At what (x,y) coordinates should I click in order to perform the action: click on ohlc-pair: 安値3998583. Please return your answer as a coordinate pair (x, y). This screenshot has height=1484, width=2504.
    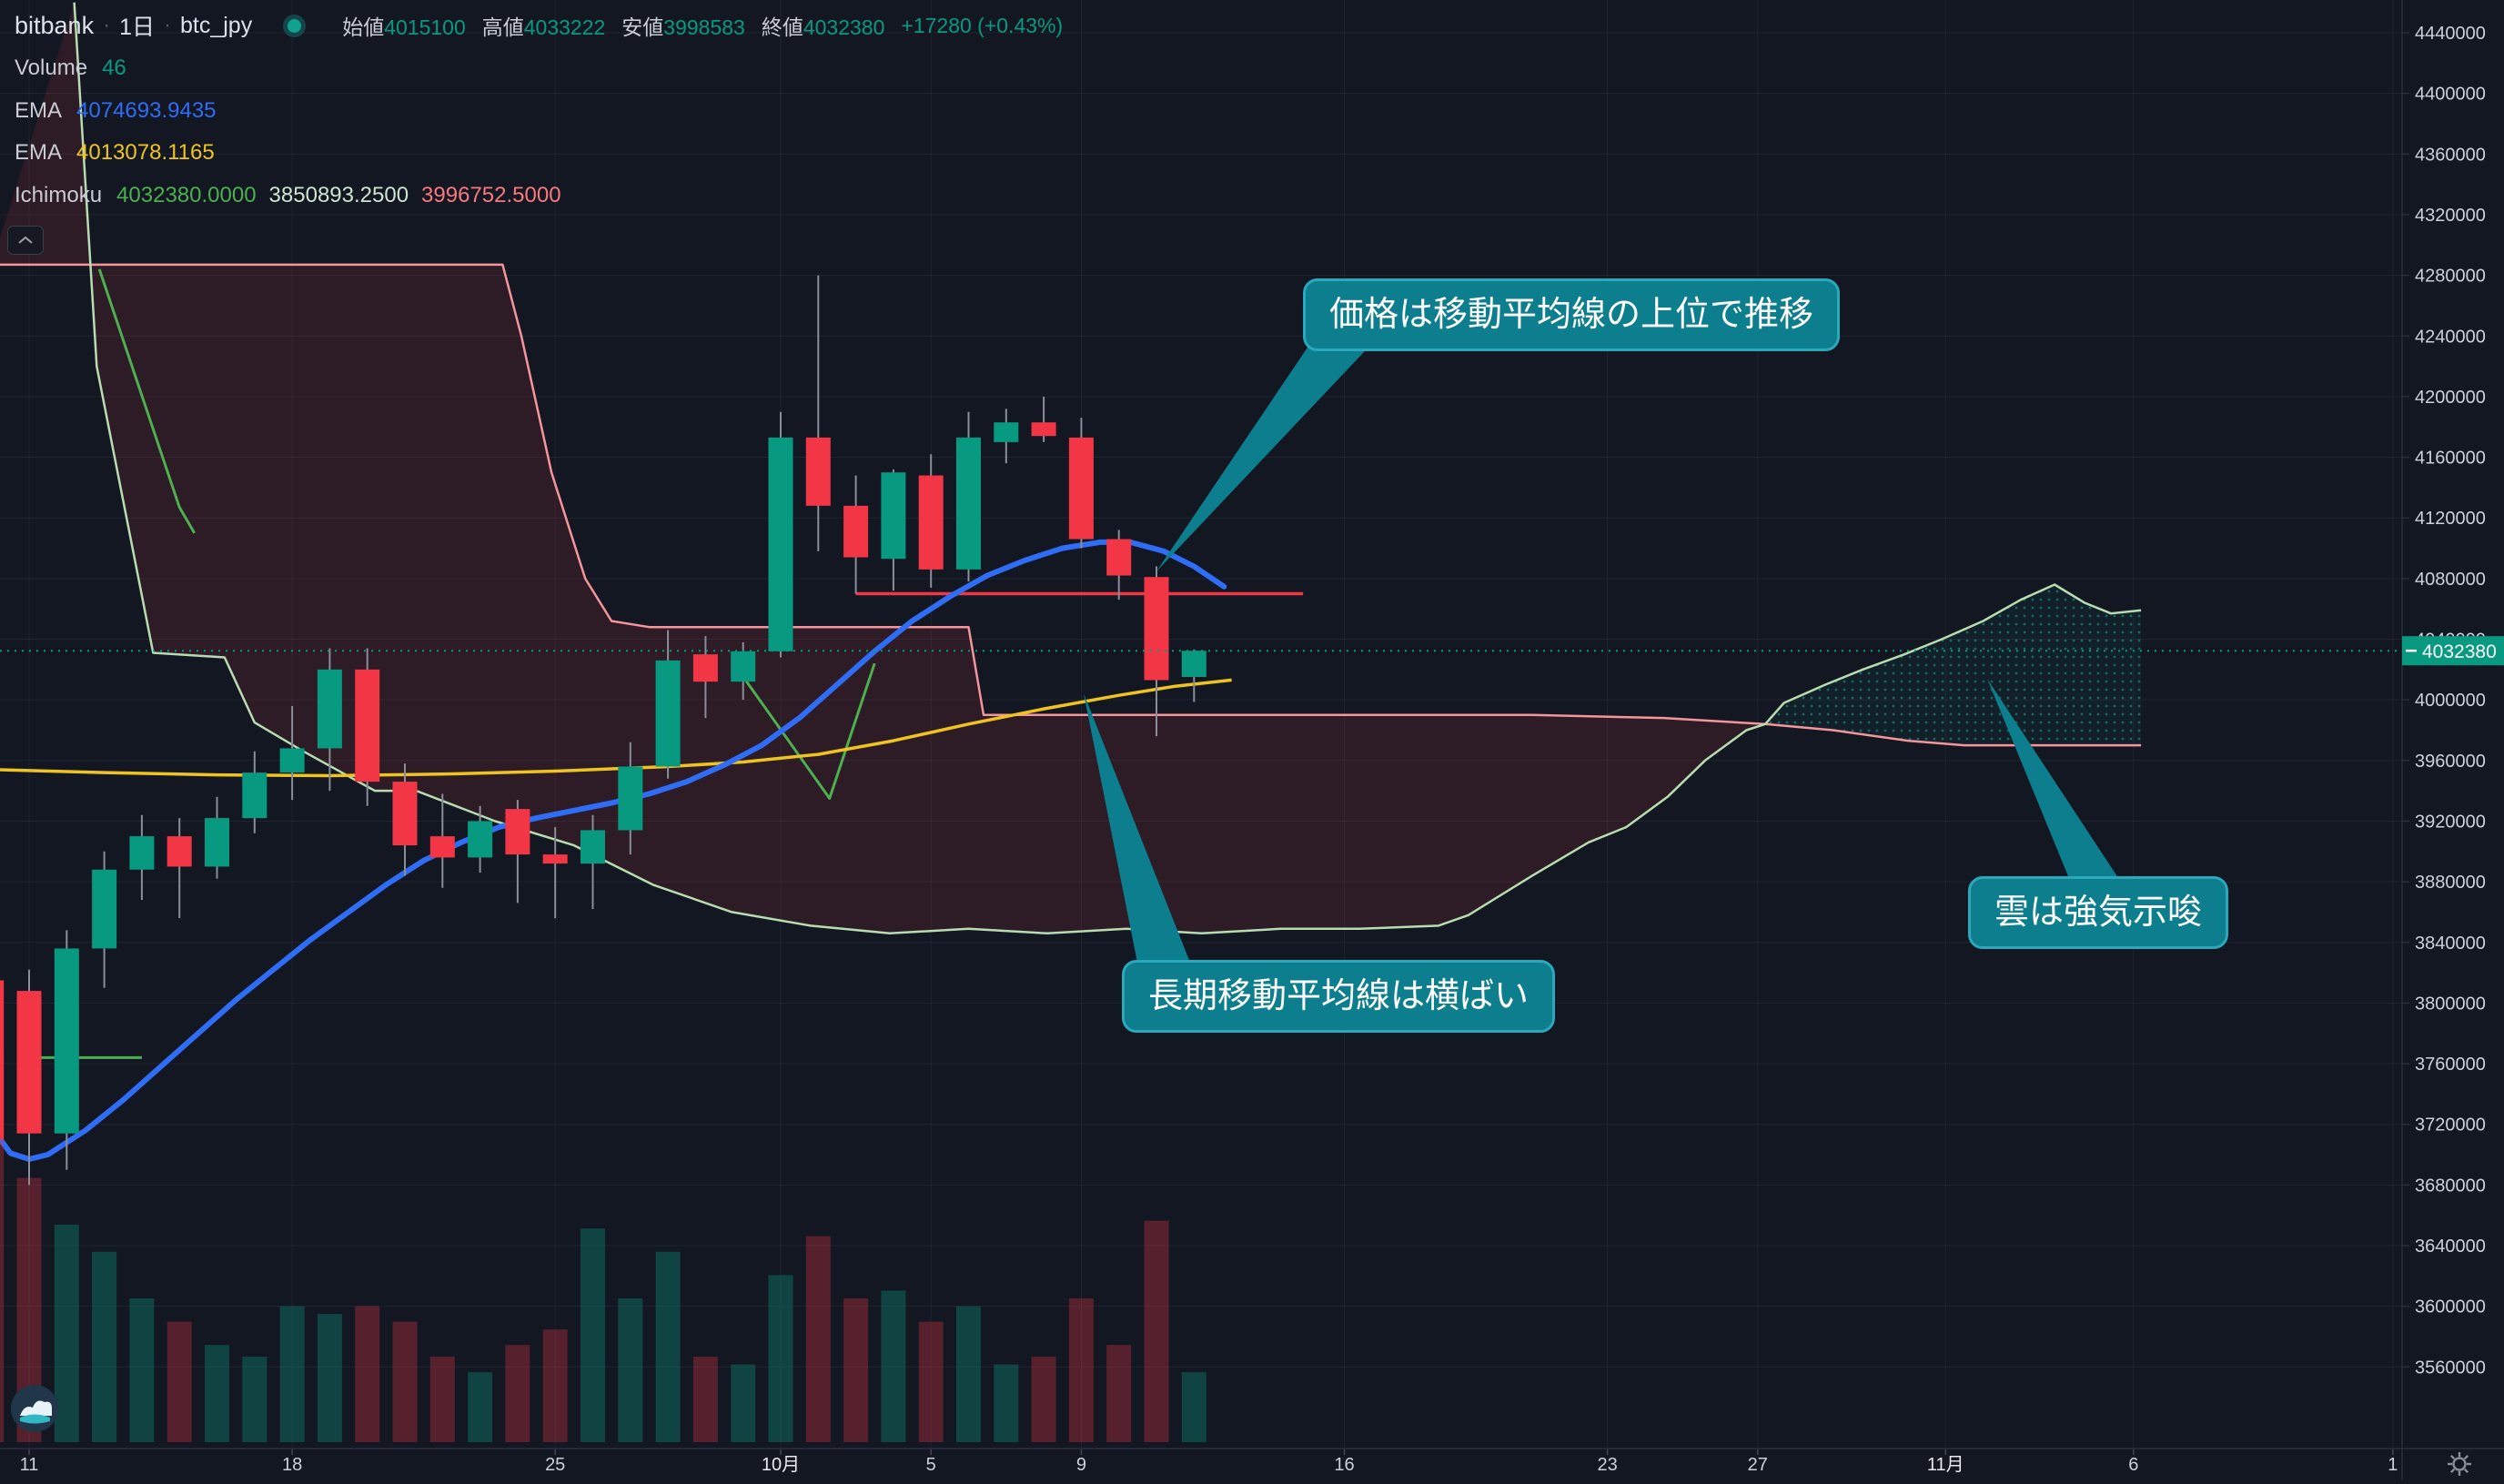
    Looking at the image, I should click on (683, 27).